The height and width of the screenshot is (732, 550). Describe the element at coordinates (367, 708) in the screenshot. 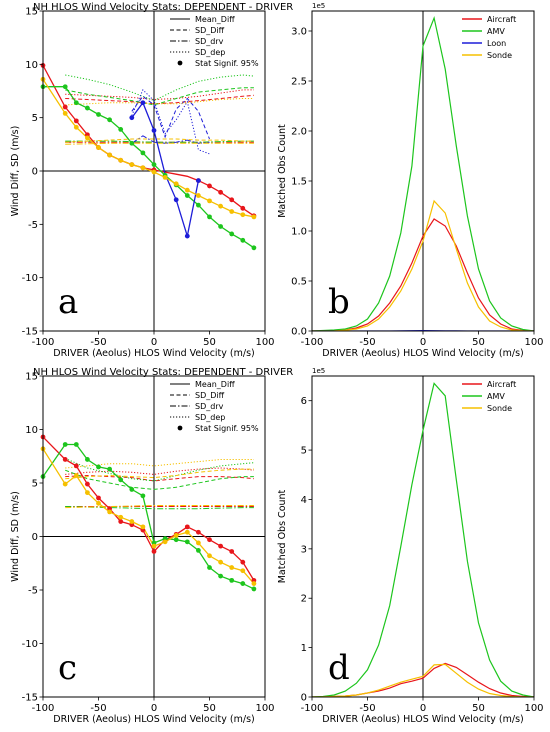

I see `x-tick-label: -50` at that location.